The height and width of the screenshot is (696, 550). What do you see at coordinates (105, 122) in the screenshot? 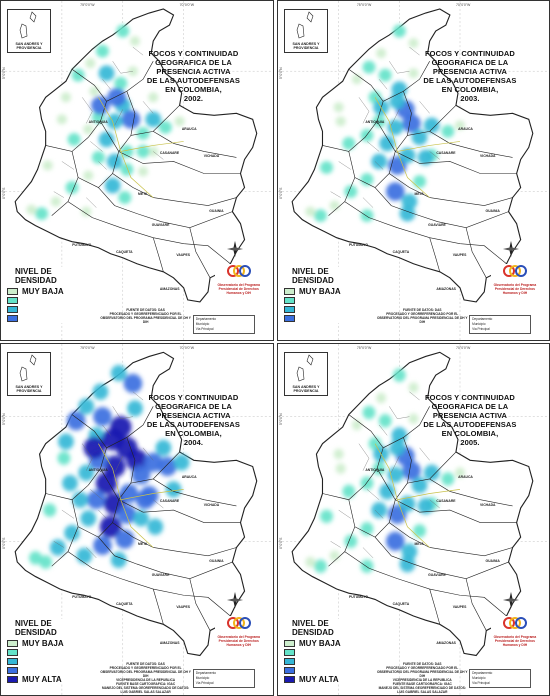
I see `density-layer` at bounding box center [105, 122].